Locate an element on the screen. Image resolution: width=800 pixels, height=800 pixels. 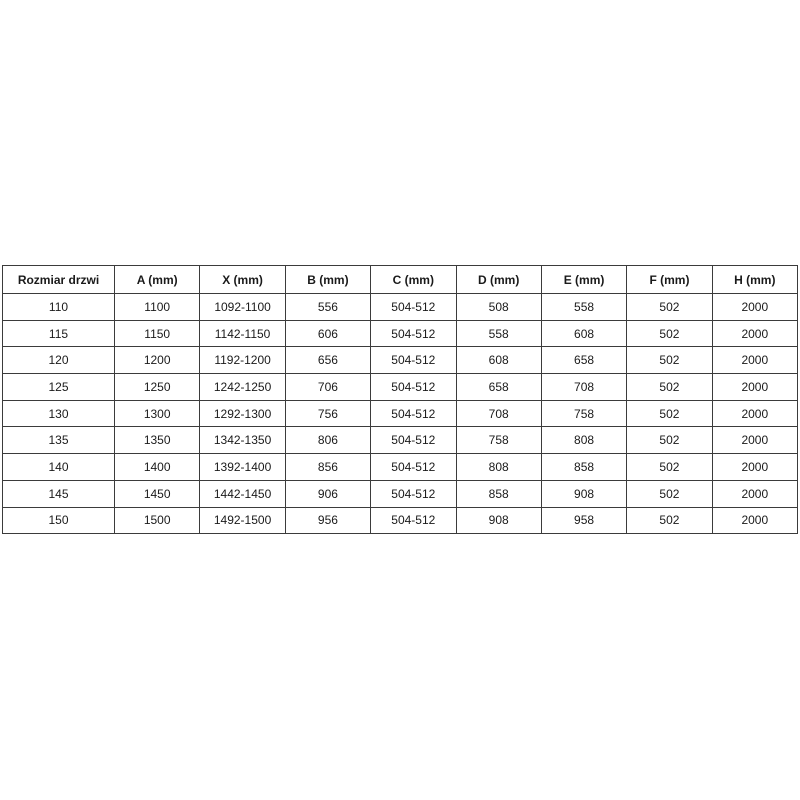
table-cell: 135 is located at coordinates (58, 440).